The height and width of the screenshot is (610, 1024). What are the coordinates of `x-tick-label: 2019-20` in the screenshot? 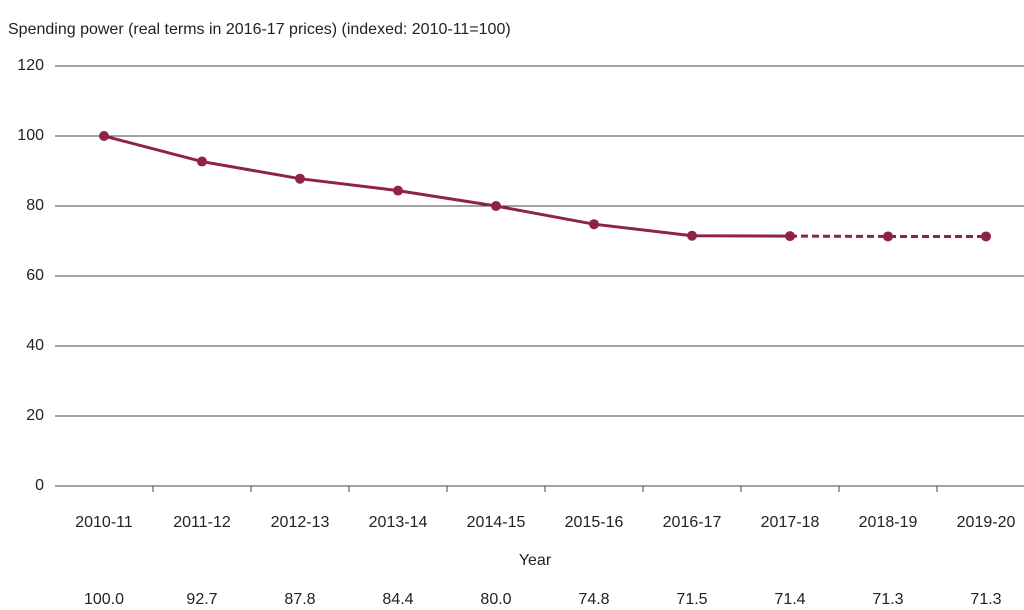 It's located at (986, 522).